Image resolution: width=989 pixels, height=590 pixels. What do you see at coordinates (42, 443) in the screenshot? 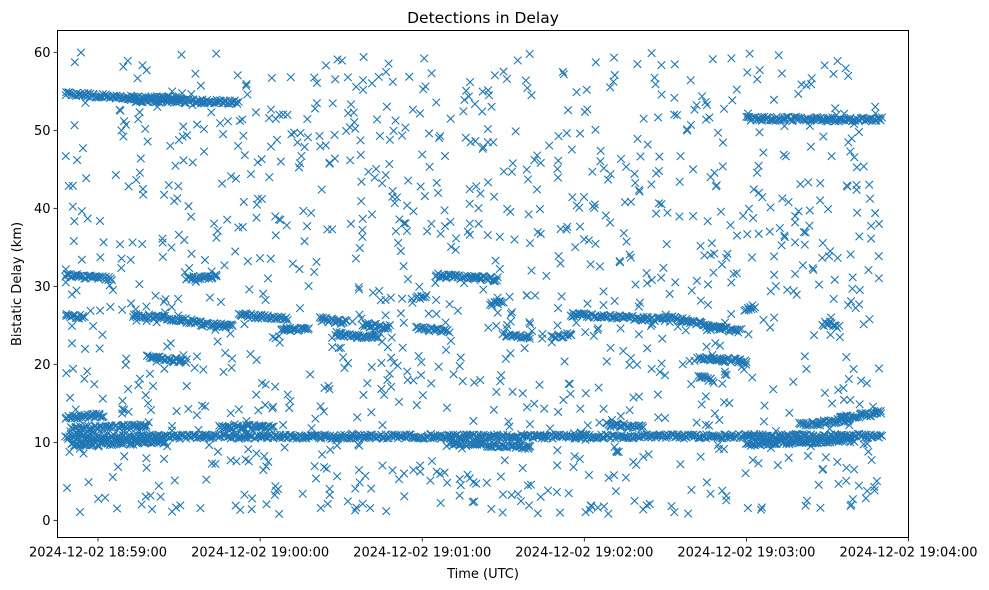
I see `y-tick-label: 10` at bounding box center [42, 443].